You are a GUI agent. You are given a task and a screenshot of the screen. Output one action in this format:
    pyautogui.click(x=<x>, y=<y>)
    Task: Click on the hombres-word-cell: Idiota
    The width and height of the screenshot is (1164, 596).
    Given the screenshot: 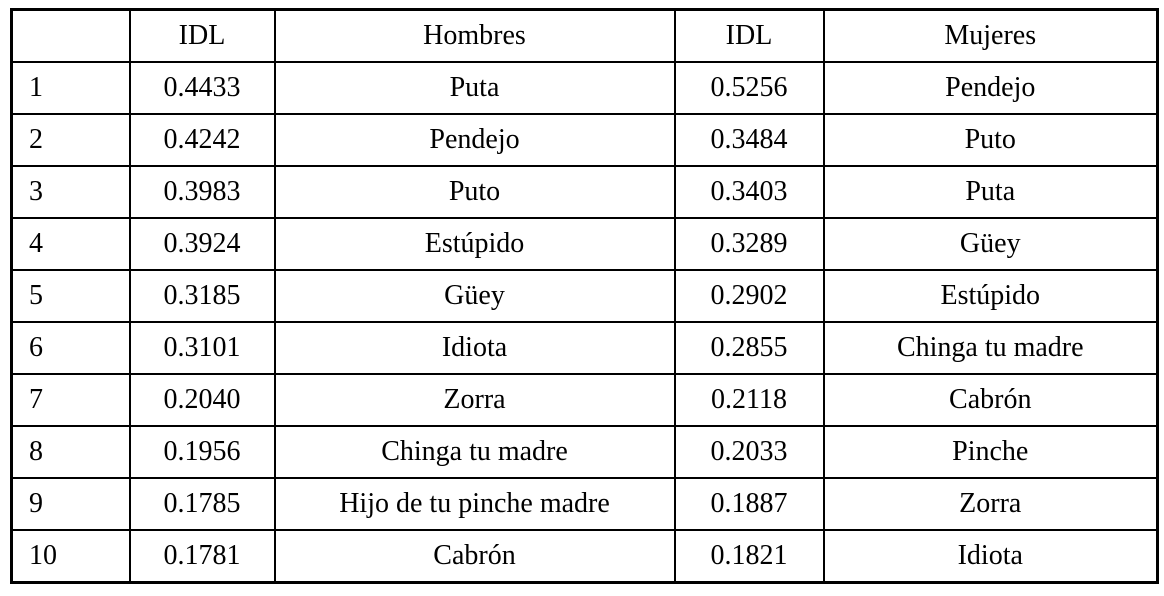 What is the action you would take?
    pyautogui.click(x=474, y=348)
    